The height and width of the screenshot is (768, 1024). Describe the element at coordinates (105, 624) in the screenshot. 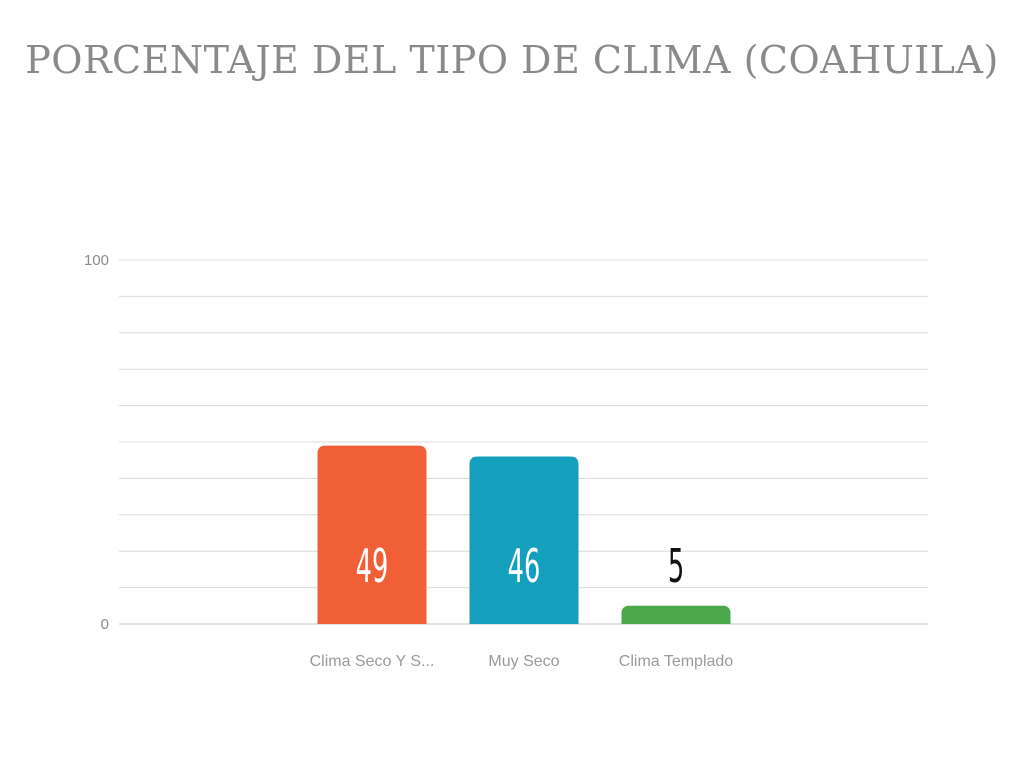

I see `y-tick-label: 0` at that location.